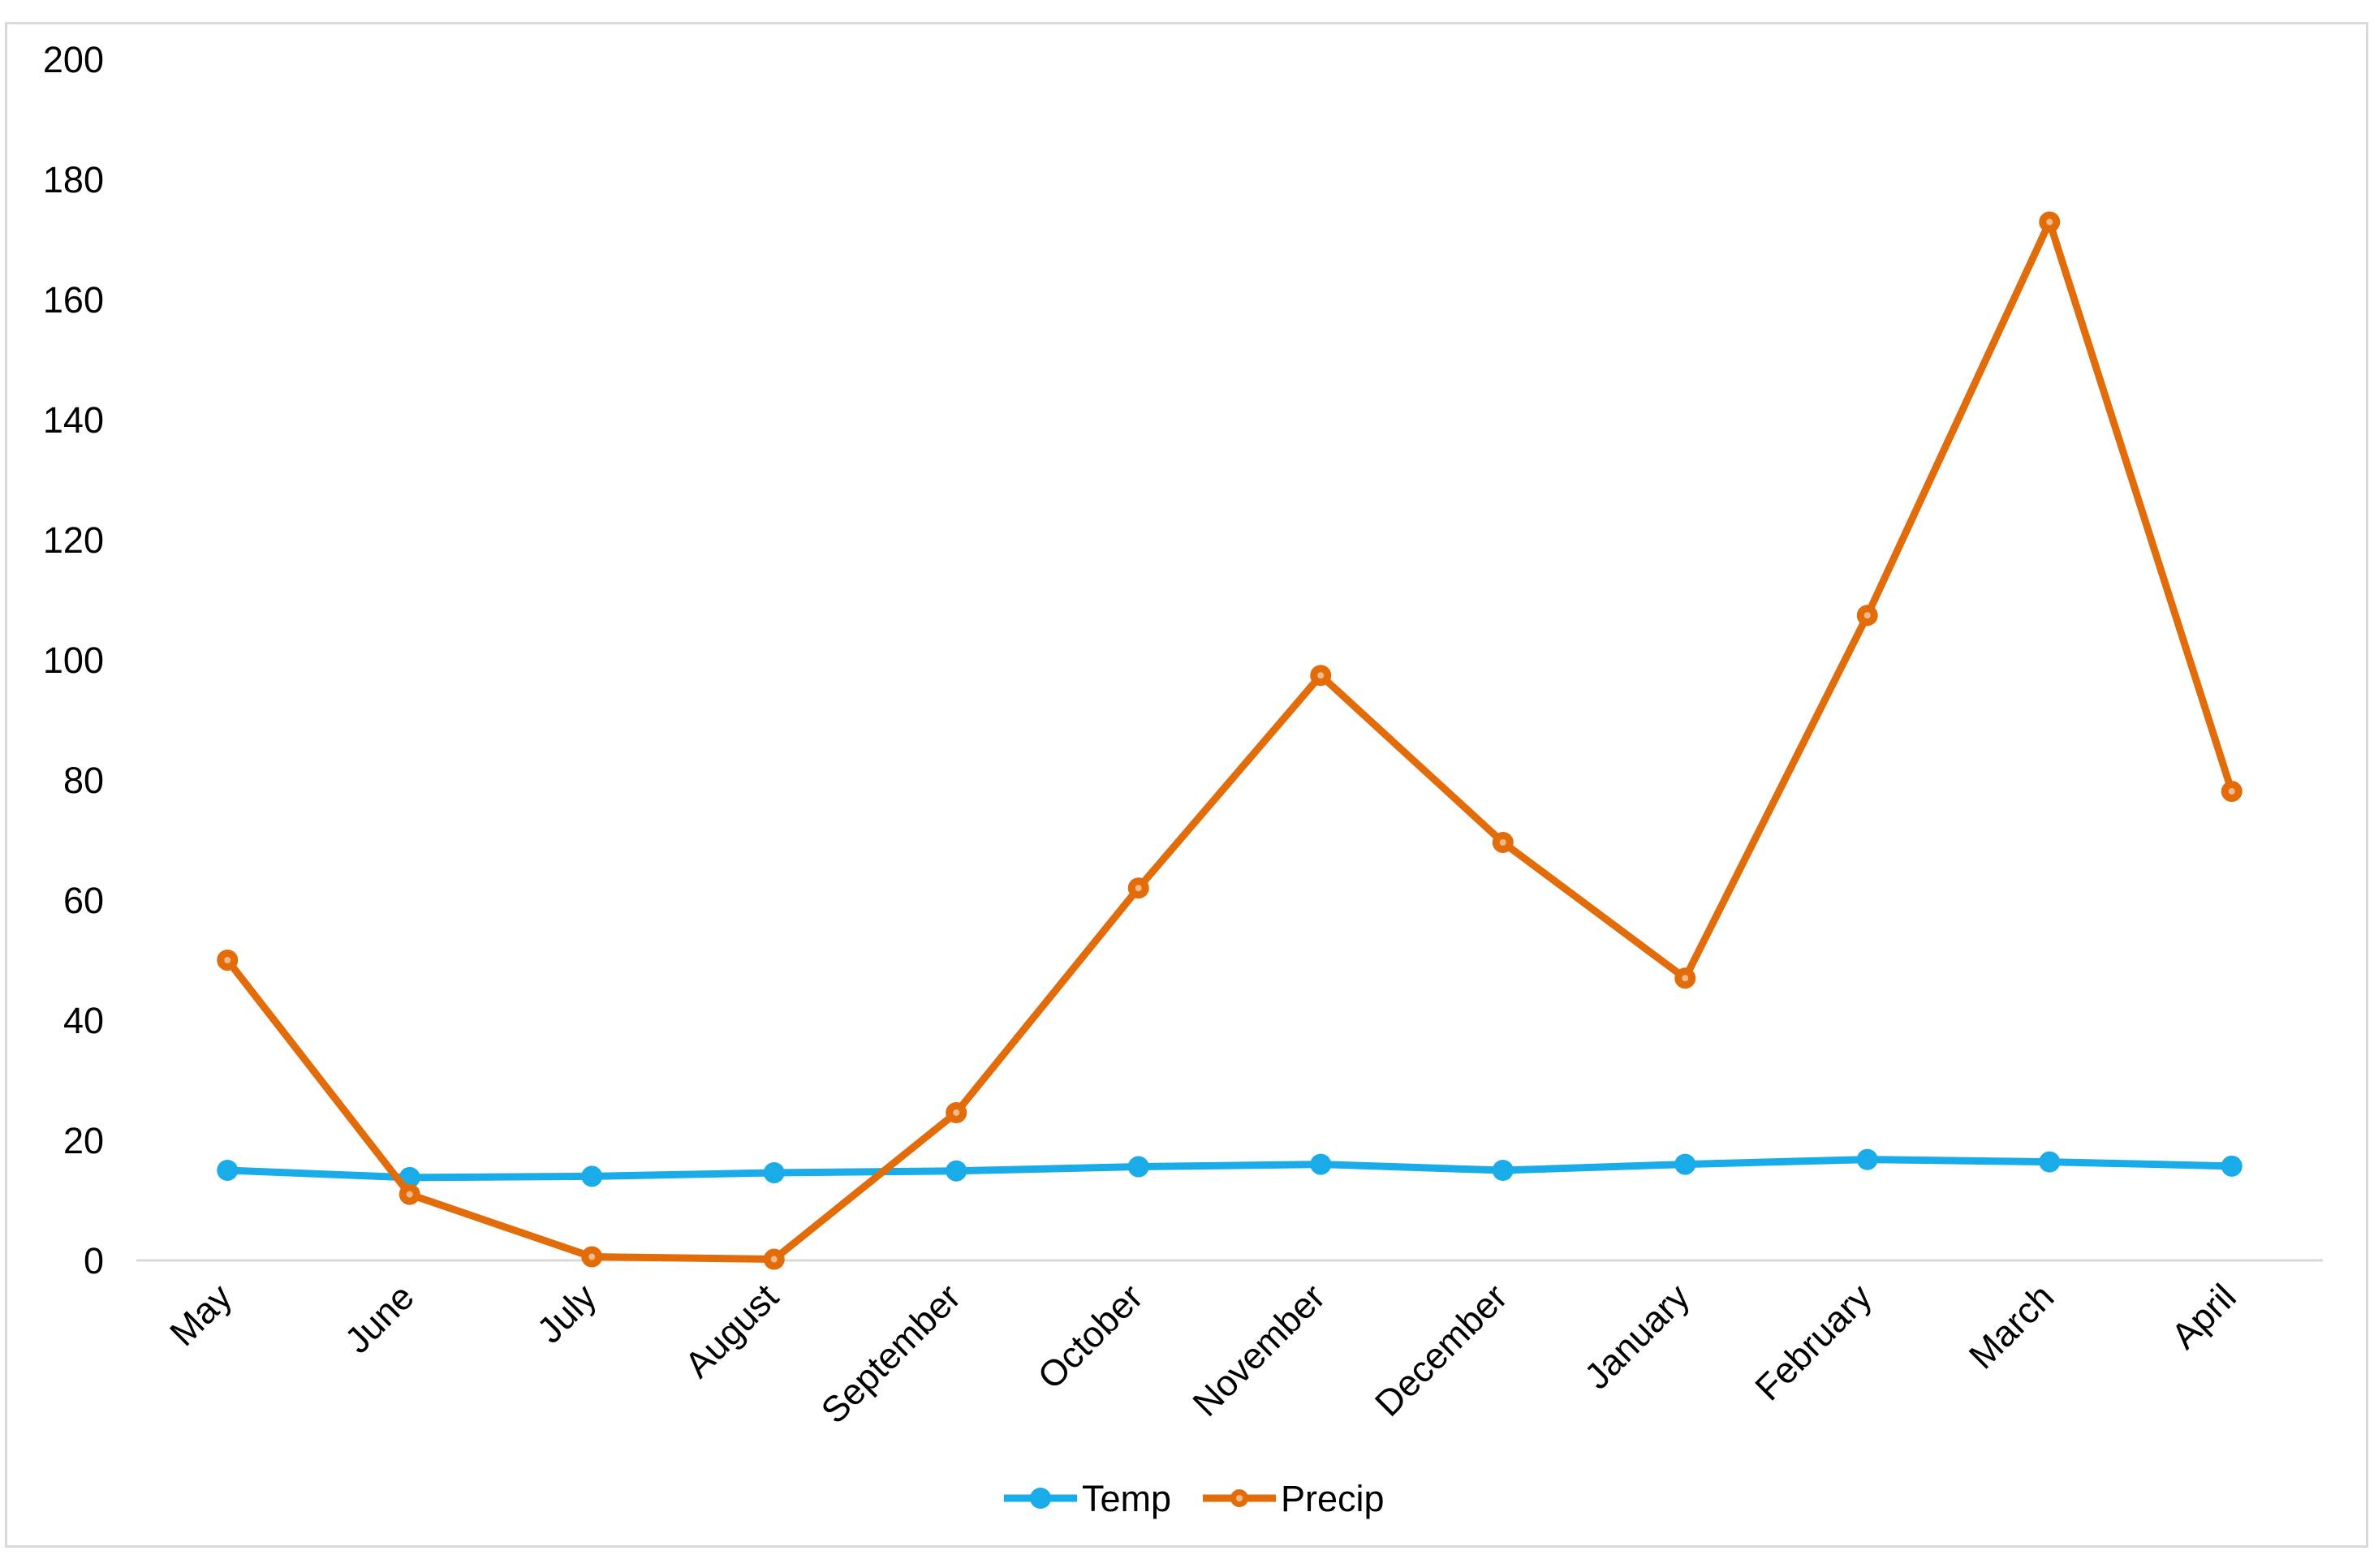  What do you see at coordinates (1813, 1343) in the screenshot?
I see `x-tick-label: February` at bounding box center [1813, 1343].